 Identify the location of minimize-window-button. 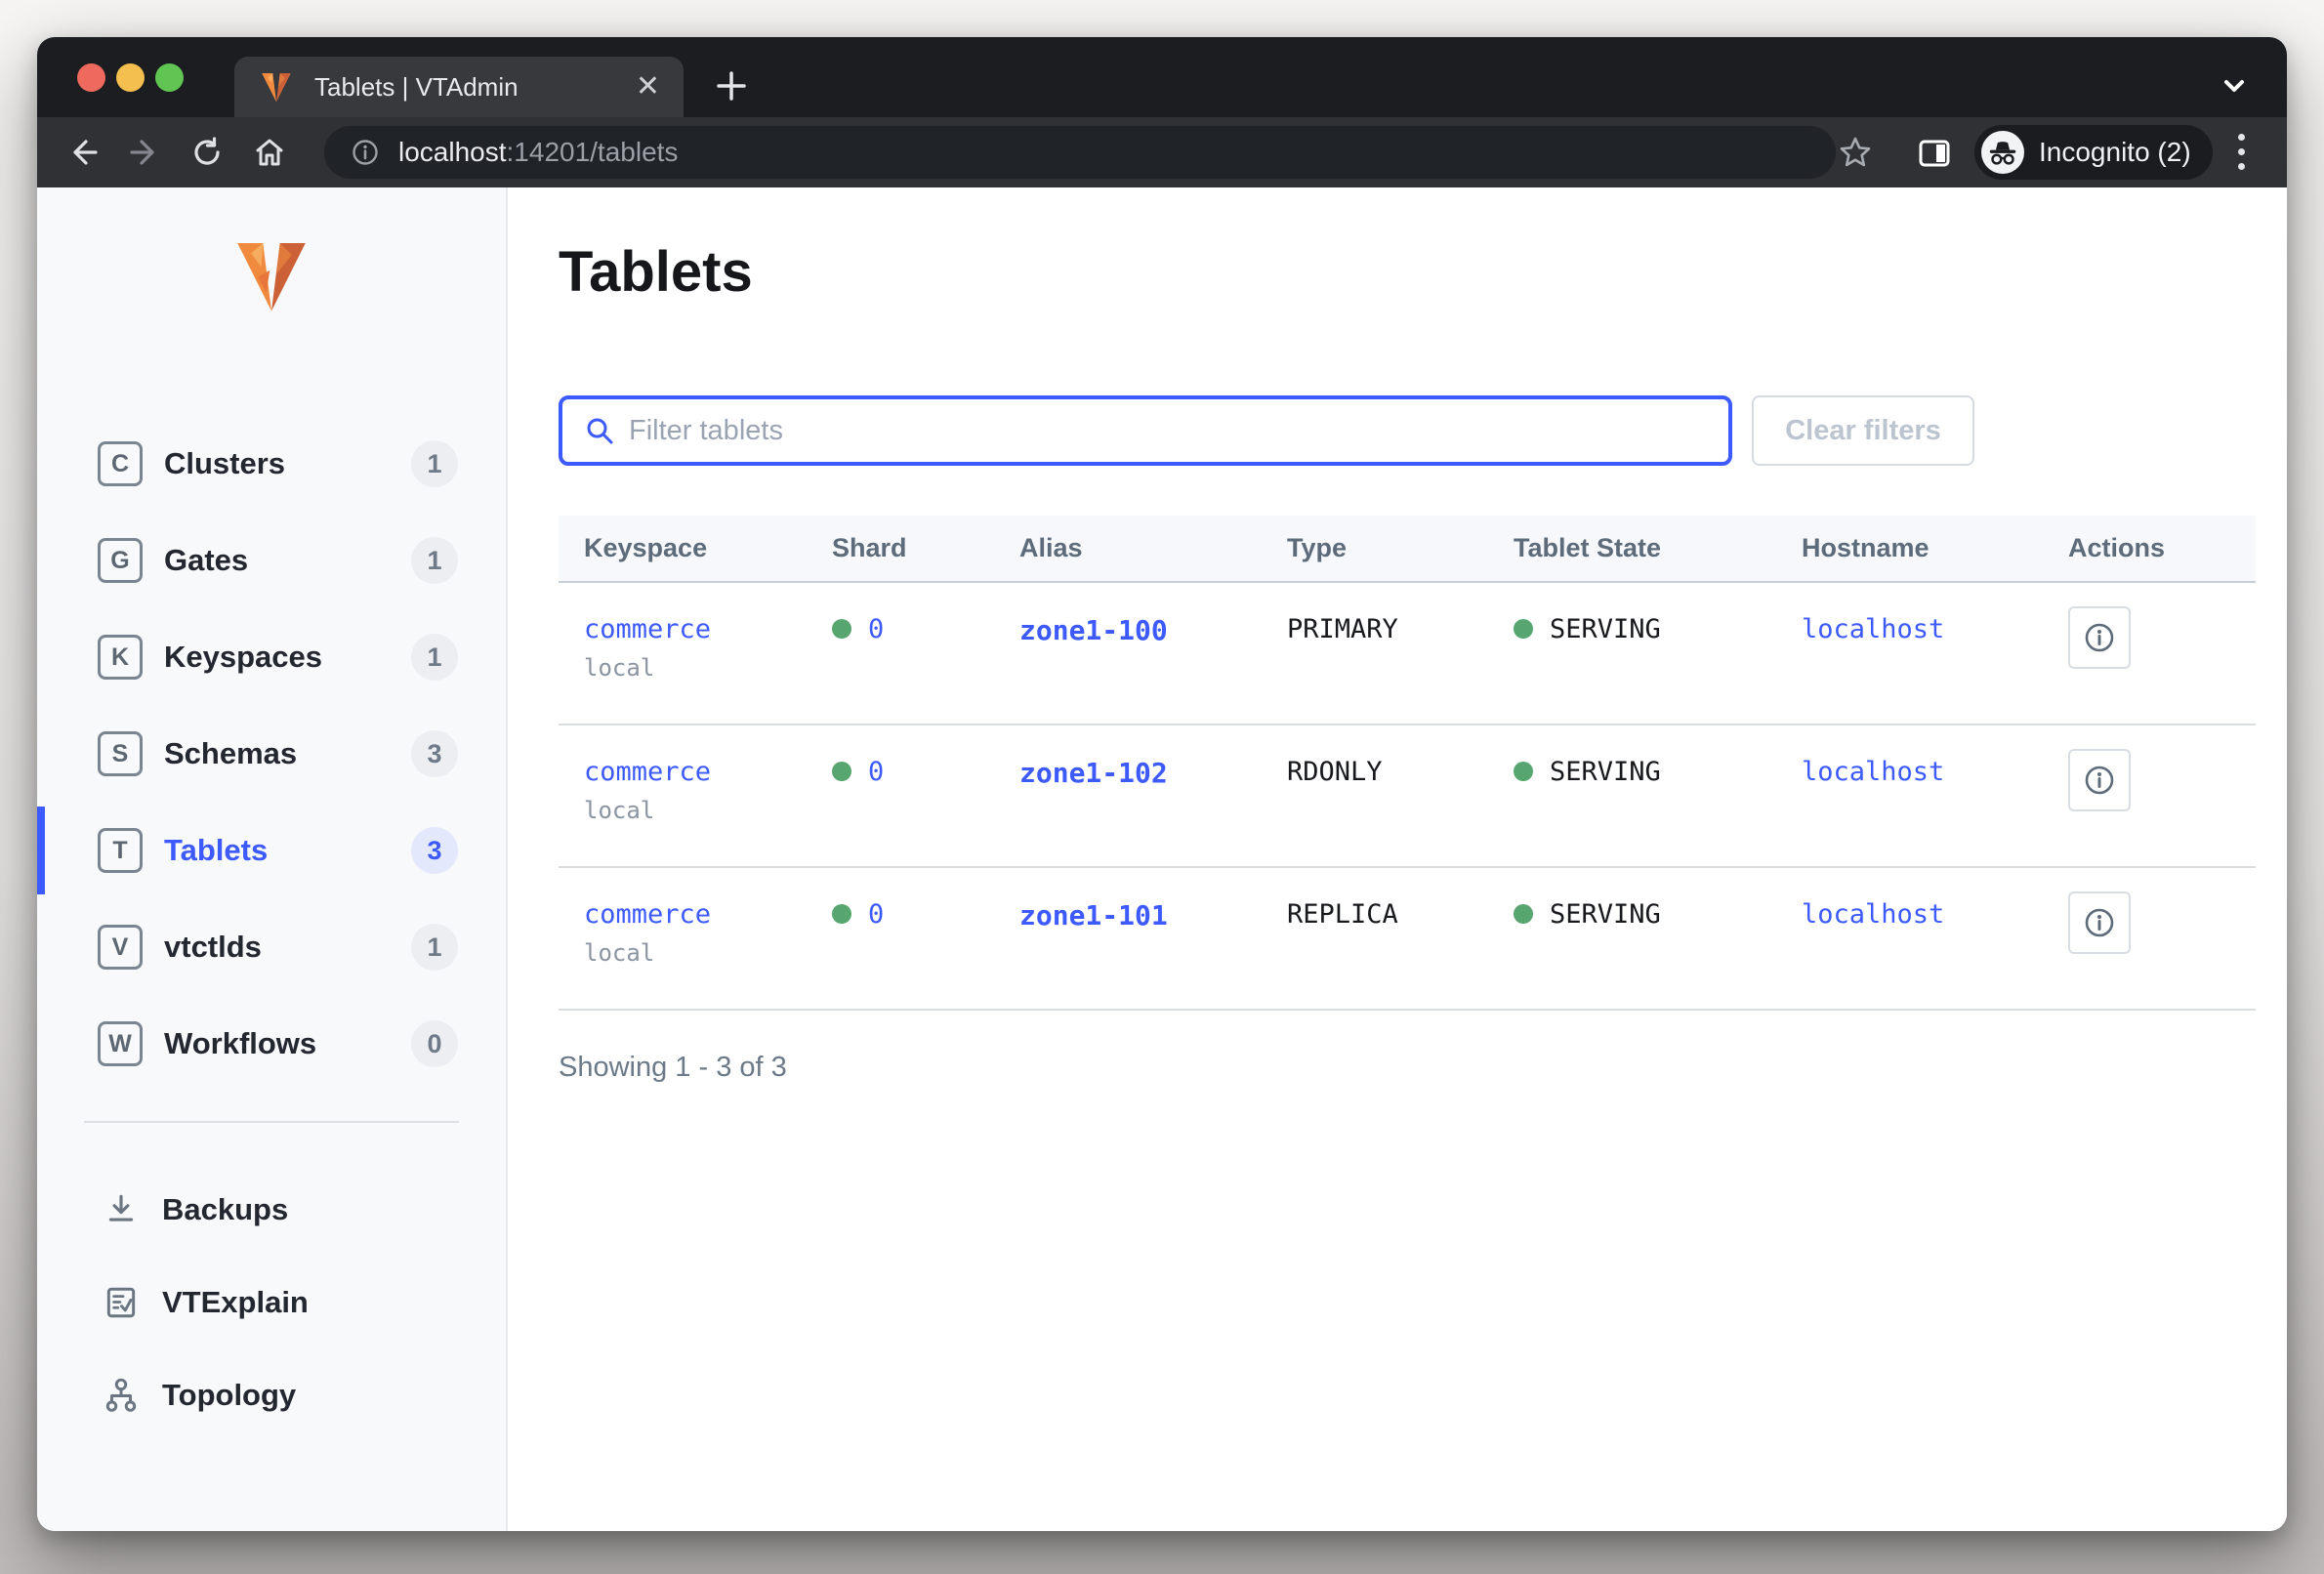
(130, 77).